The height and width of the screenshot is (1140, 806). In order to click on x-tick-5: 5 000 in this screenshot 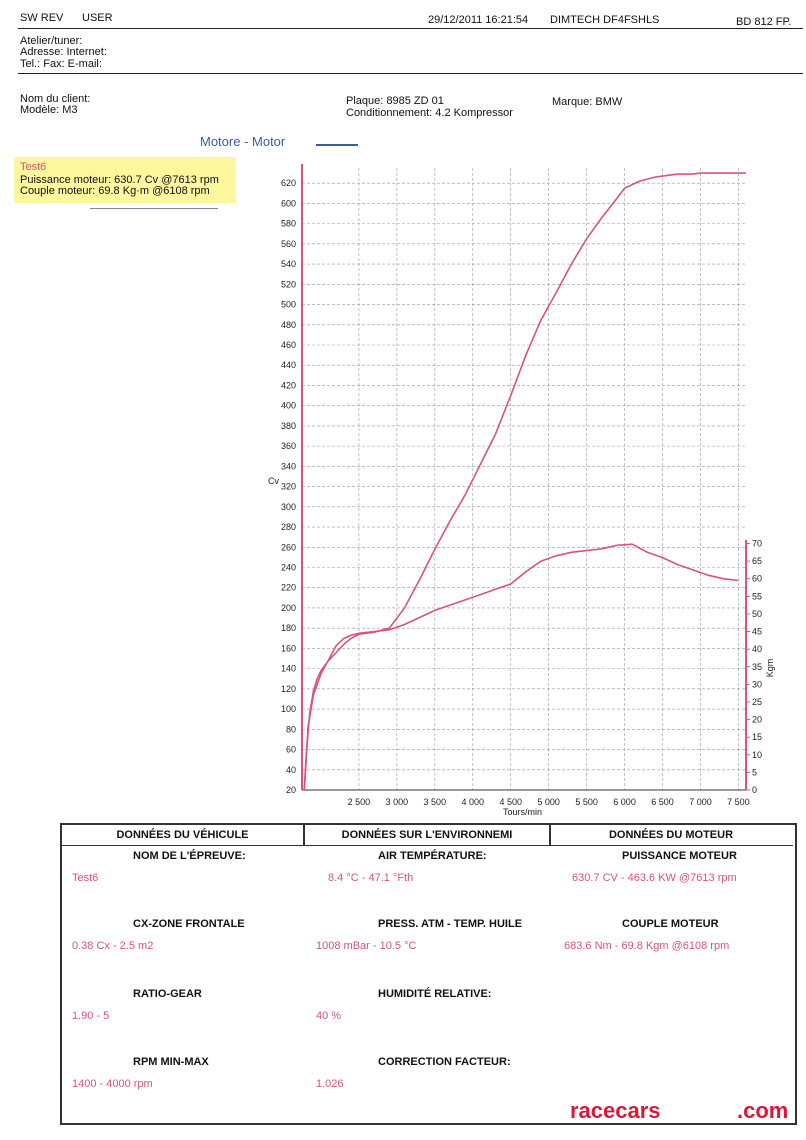, I will do `click(548, 802)`.